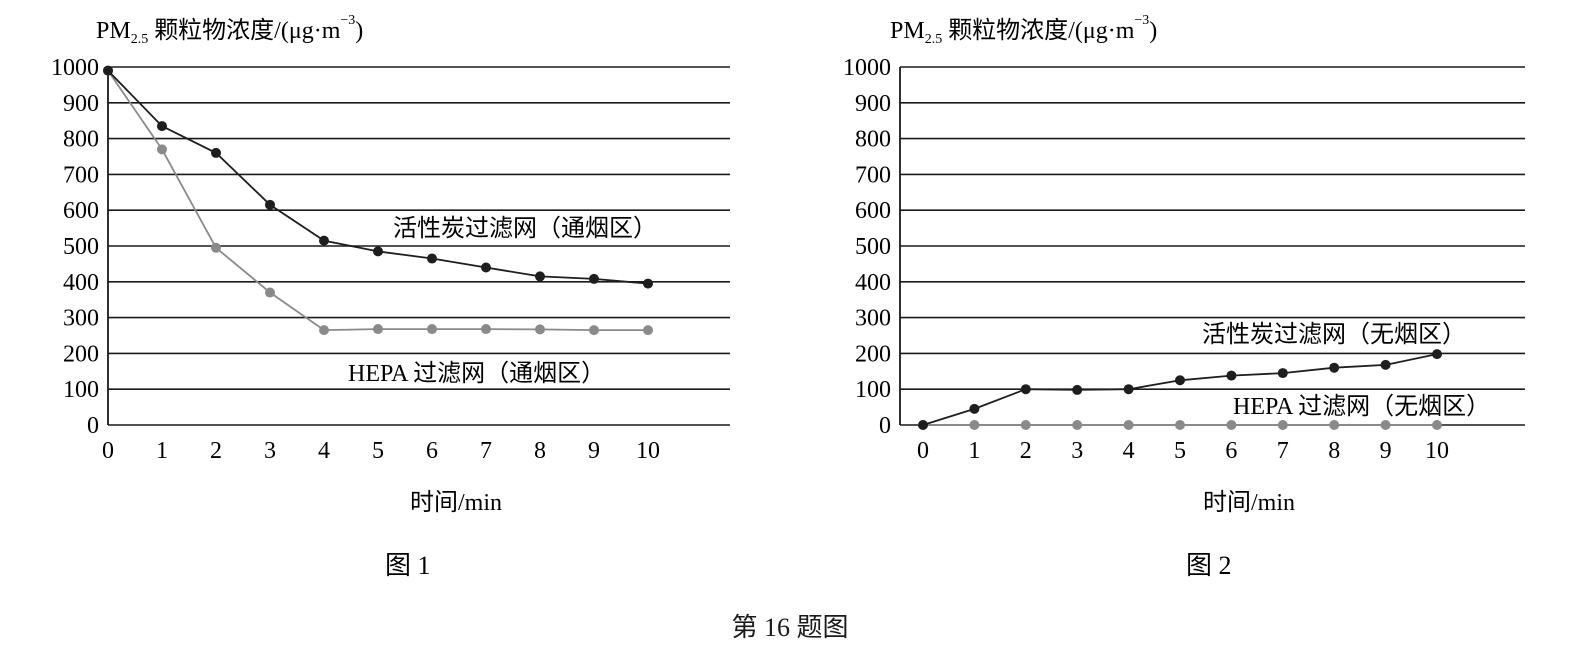 Image resolution: width=1580 pixels, height=659 pixels. I want to click on chart1-ytick-label: 800, so click(81, 140).